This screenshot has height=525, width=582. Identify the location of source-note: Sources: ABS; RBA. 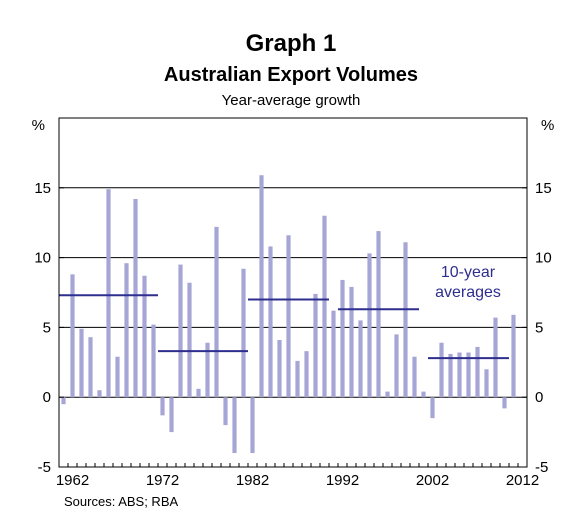
(121, 501).